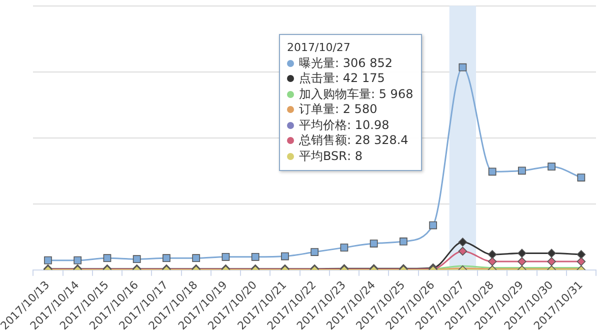  I want to click on annotation: : 5 968, so click(392, 94).